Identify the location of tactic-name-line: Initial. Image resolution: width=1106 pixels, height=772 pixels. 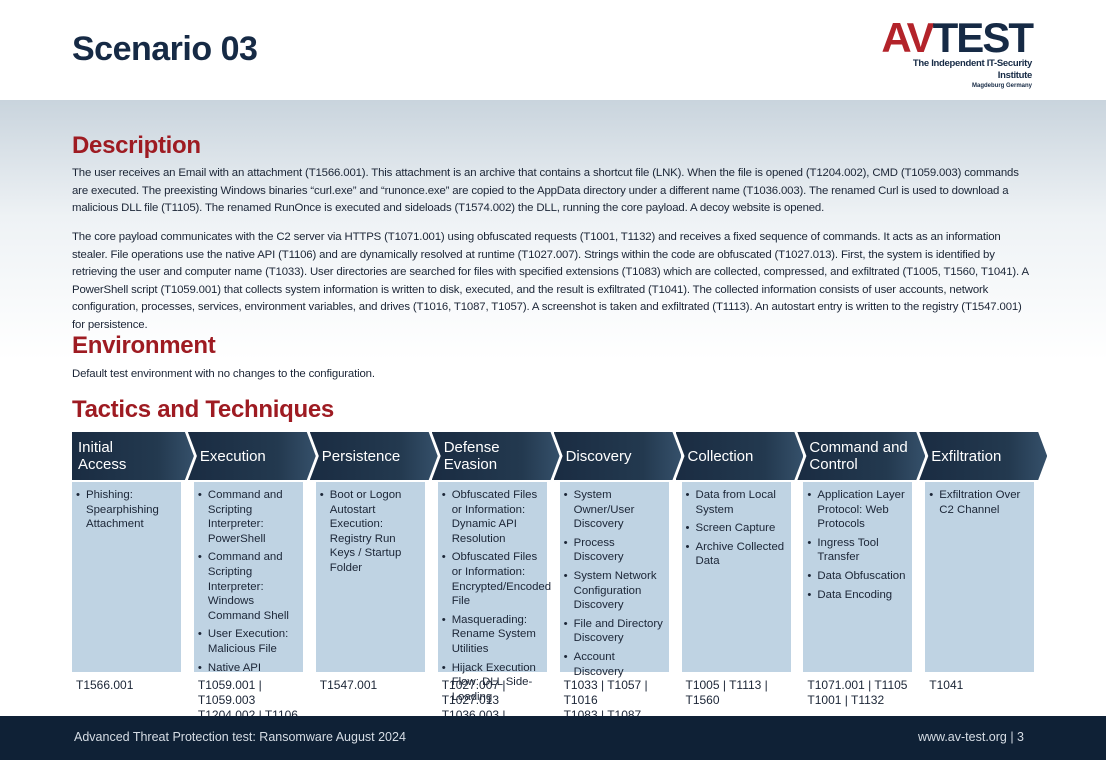
(96, 447).